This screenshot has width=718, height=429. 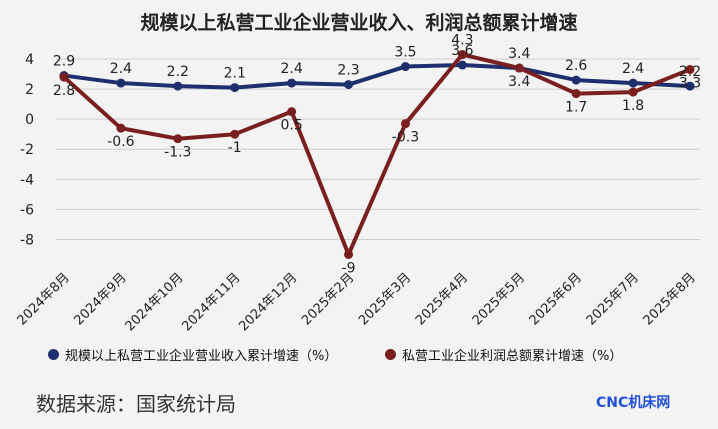 I want to click on y-tick-label: -2, so click(x=27, y=150).